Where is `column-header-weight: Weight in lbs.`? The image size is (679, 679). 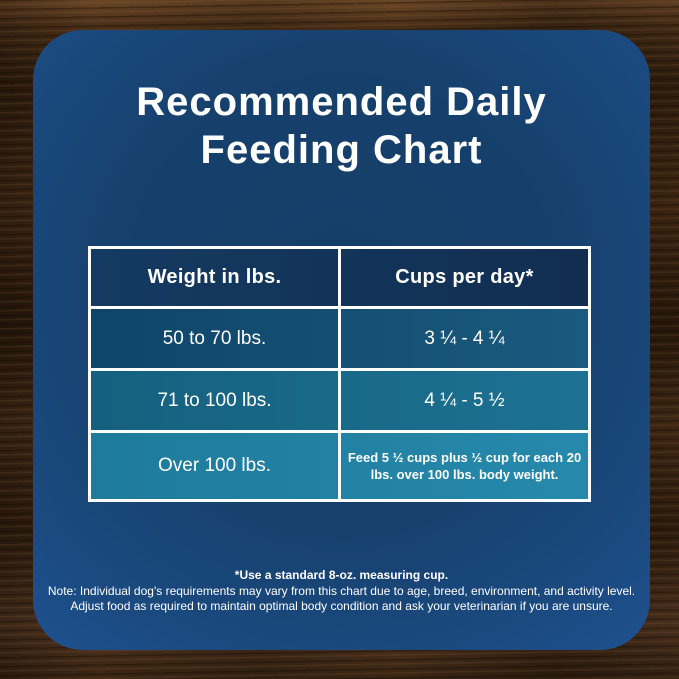 column-header-weight: Weight in lbs. is located at coordinates (214, 277).